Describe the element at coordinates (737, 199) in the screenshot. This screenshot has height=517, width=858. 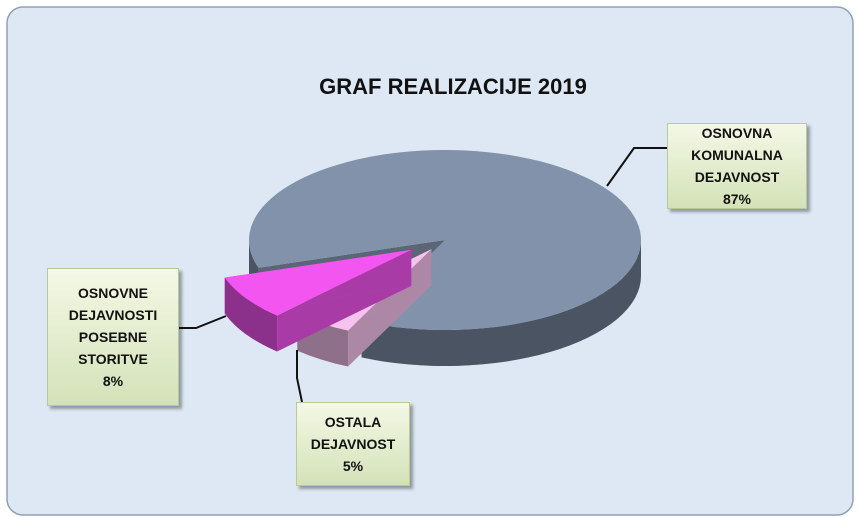
I see `label-value: 87%` at that location.